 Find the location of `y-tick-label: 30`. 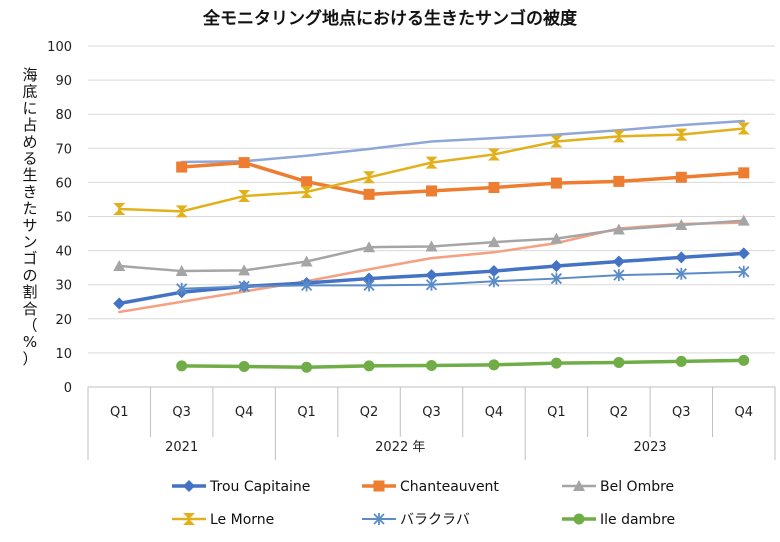

y-tick-label: 30 is located at coordinates (63, 286).